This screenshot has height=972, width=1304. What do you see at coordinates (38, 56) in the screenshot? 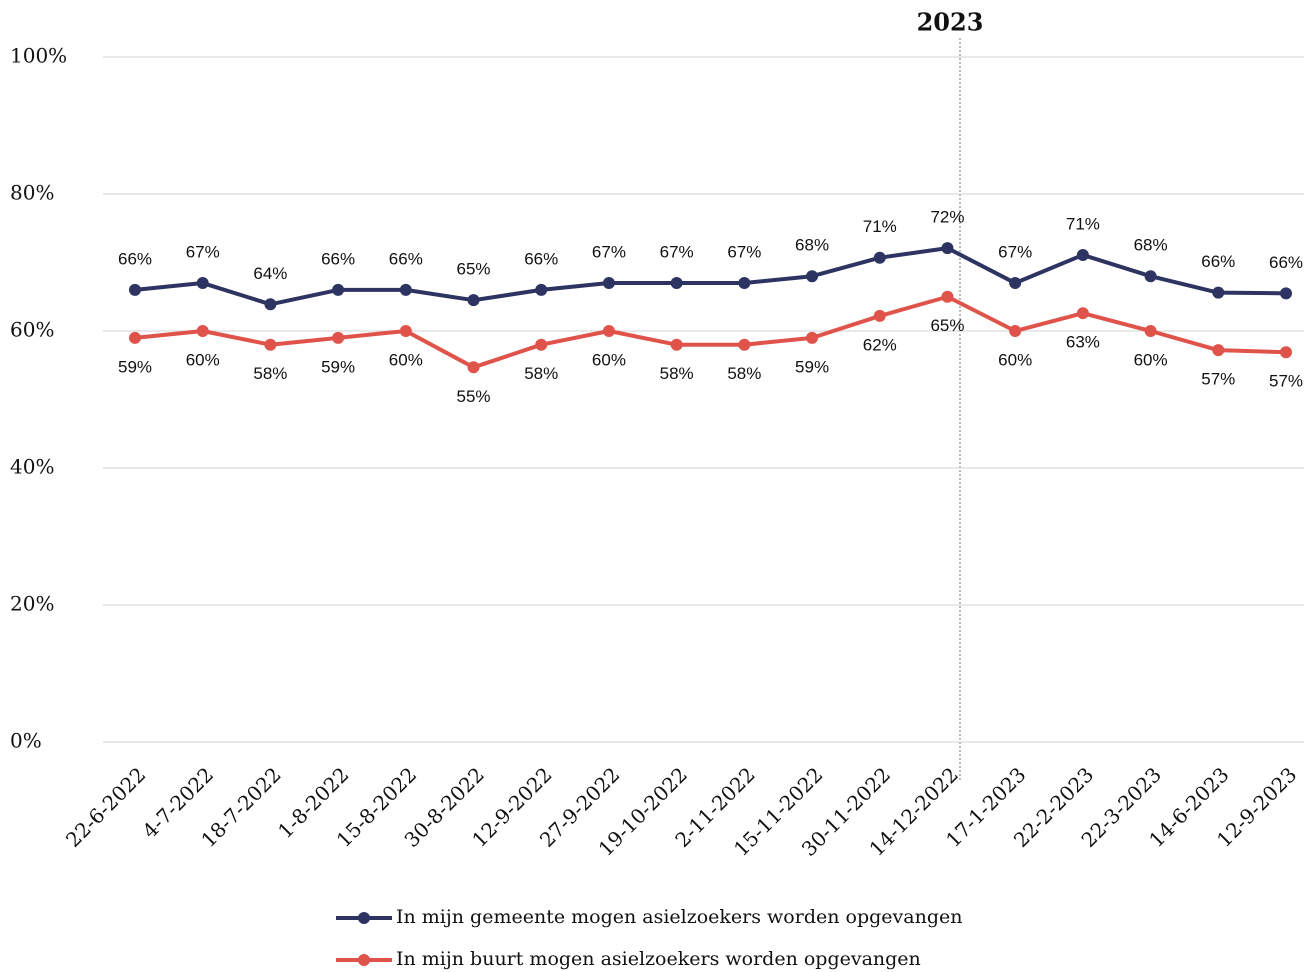
I see `y-tick-label: 100%` at bounding box center [38, 56].